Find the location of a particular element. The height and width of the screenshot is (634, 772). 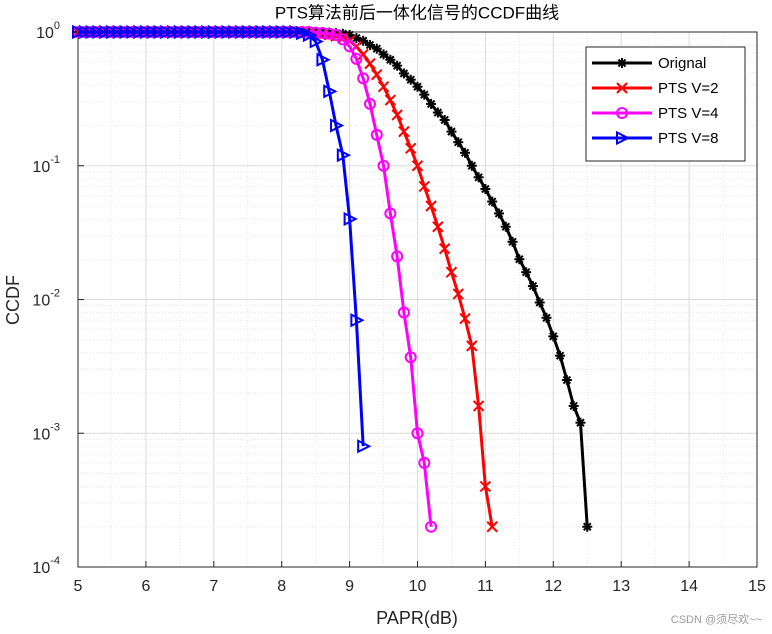

legend-box is located at coordinates (665, 104).